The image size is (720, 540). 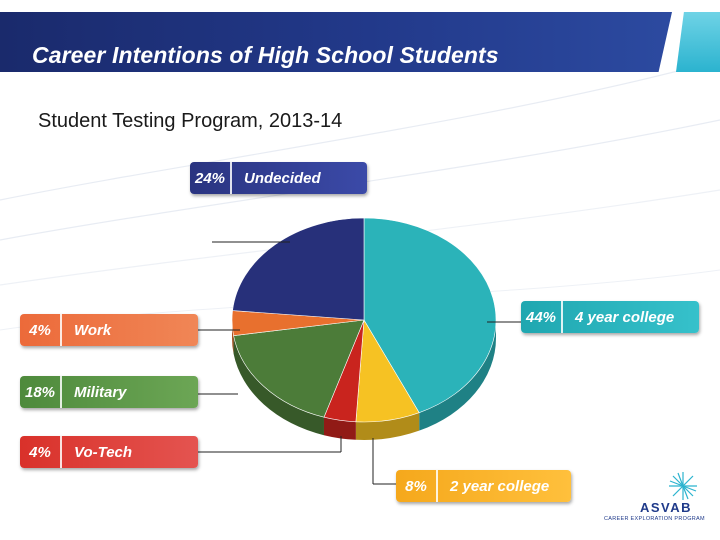 I want to click on callout-2-year-college: 8% 2 year college, so click(x=483, y=486).